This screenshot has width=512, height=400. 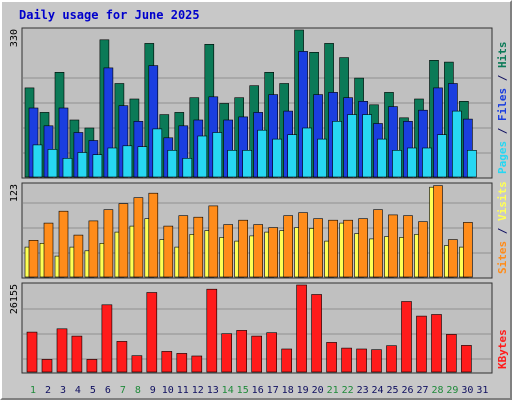 What do you see at coordinates (14, 193) in the screenshot?
I see `panel-2-ymax-label: 123` at bounding box center [14, 193].